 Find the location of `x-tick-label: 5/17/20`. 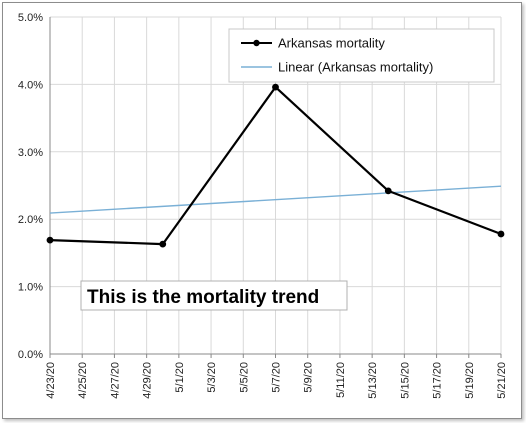

x-tick-label: 5/17/20 is located at coordinates (438, 380).